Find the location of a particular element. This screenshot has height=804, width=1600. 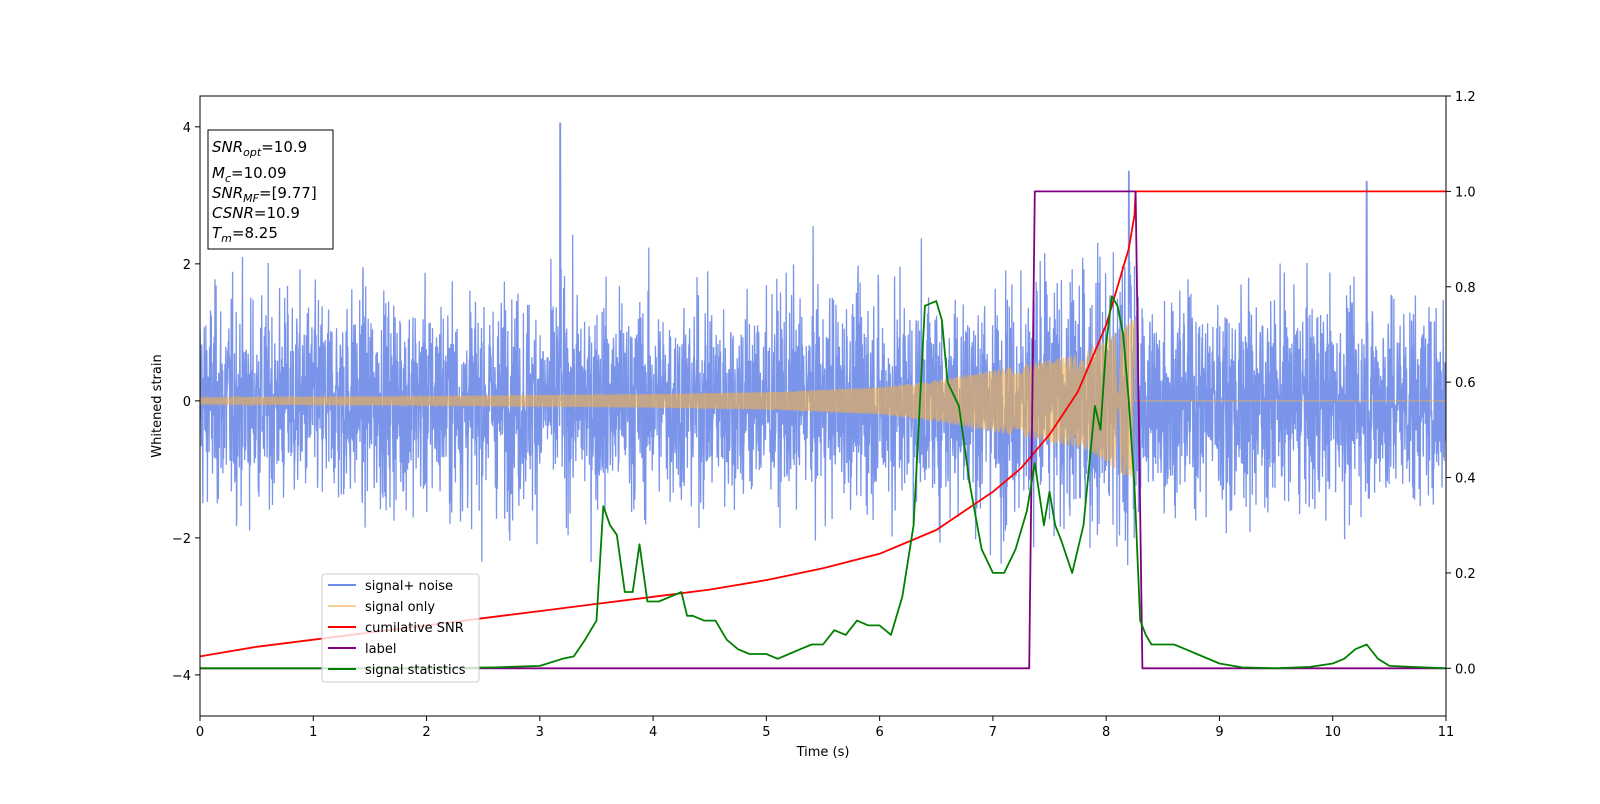

info-chirp-mass: Mc=10.09 is located at coordinates (249, 174).